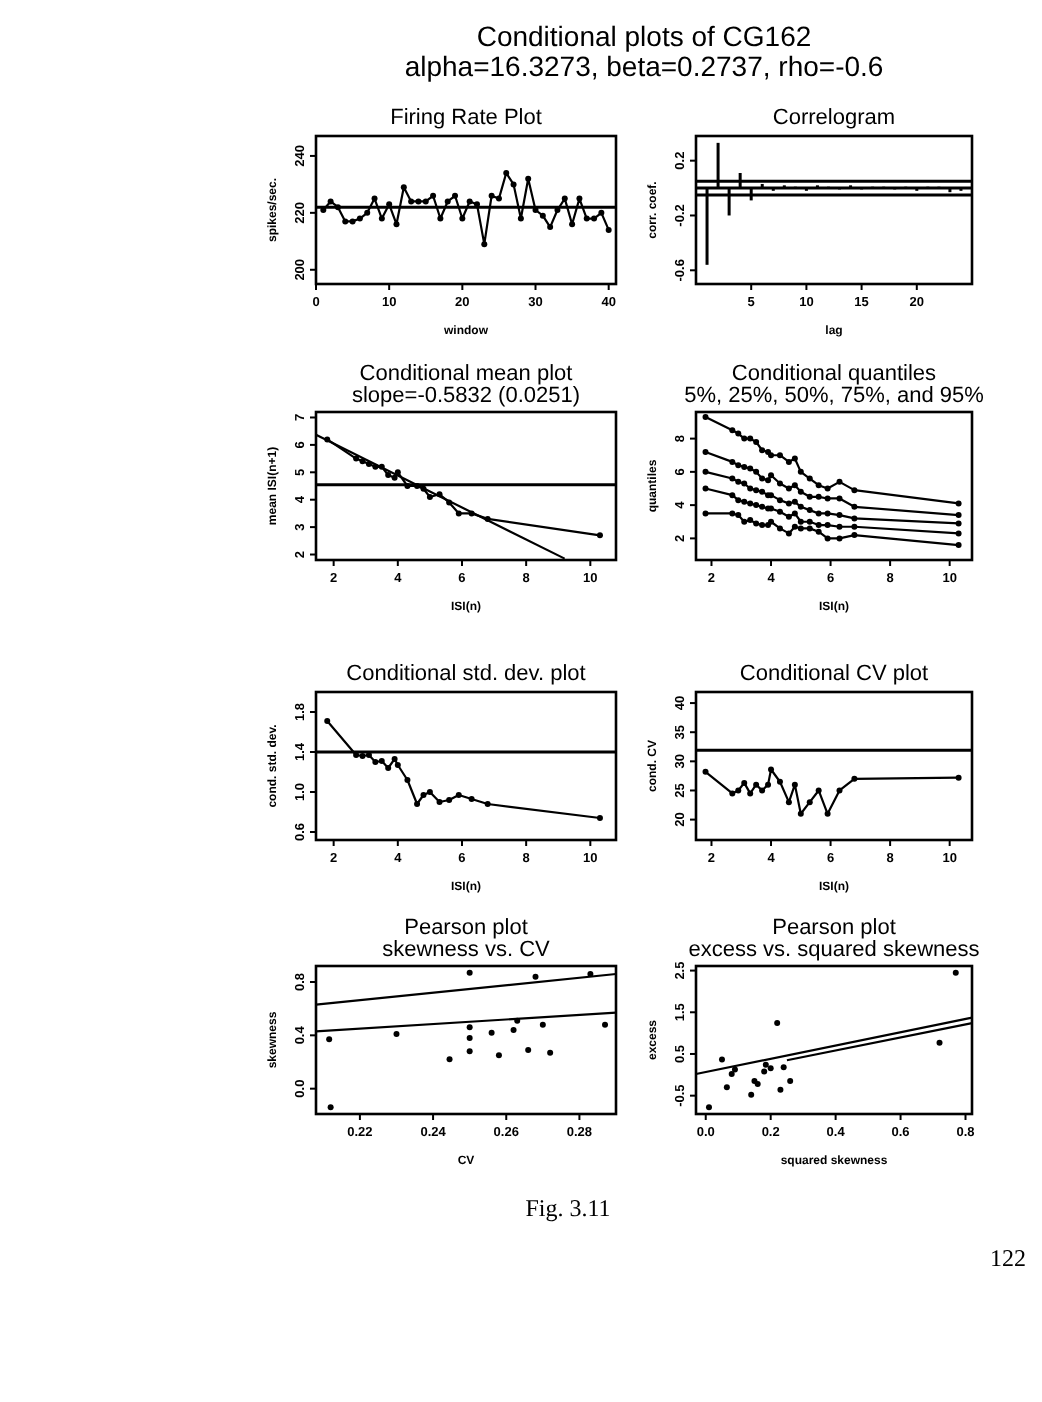 The height and width of the screenshot is (1402, 1042). Describe the element at coordinates (568, 1208) in the screenshot. I see `caption: Fig. 3.11` at that location.